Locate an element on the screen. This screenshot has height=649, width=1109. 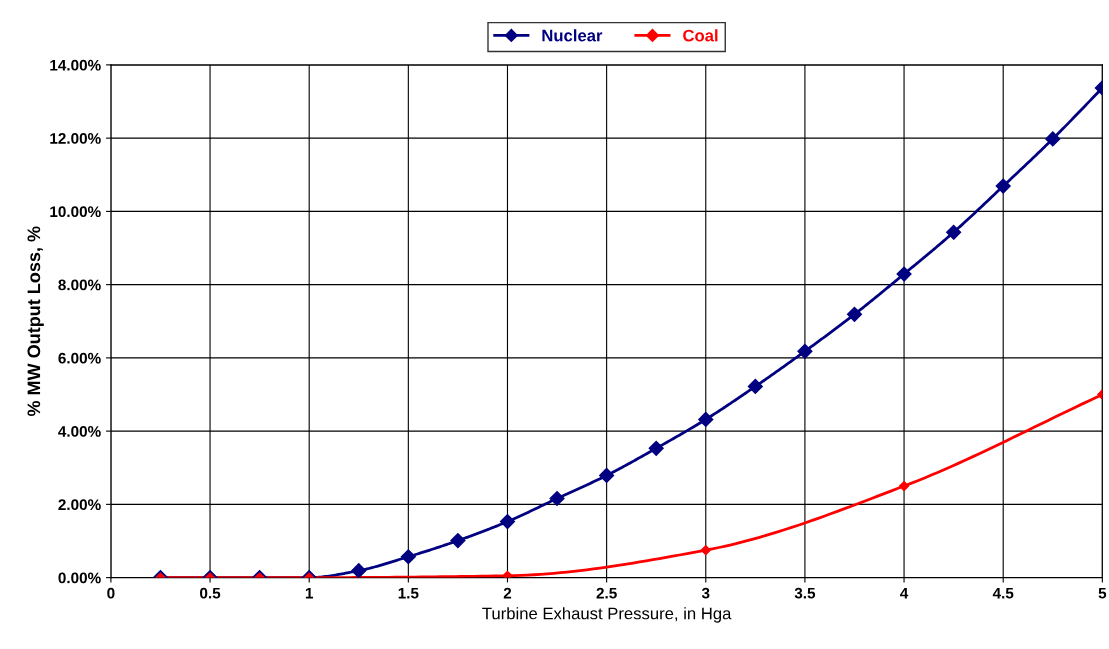
x-tick-label: 4 is located at coordinates (904, 593).